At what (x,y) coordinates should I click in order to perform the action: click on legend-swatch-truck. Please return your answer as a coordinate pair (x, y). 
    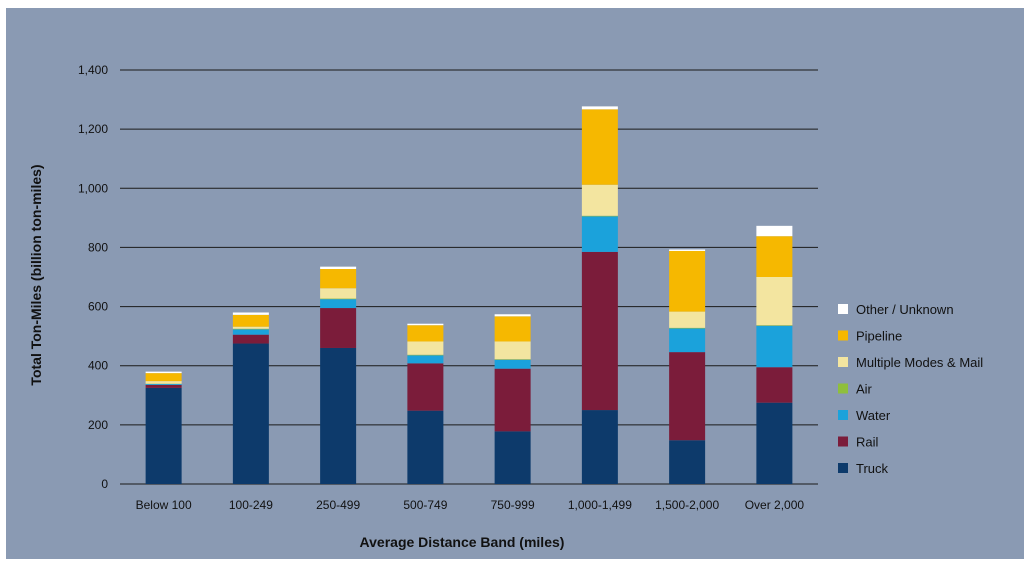
    Looking at the image, I should click on (843, 468).